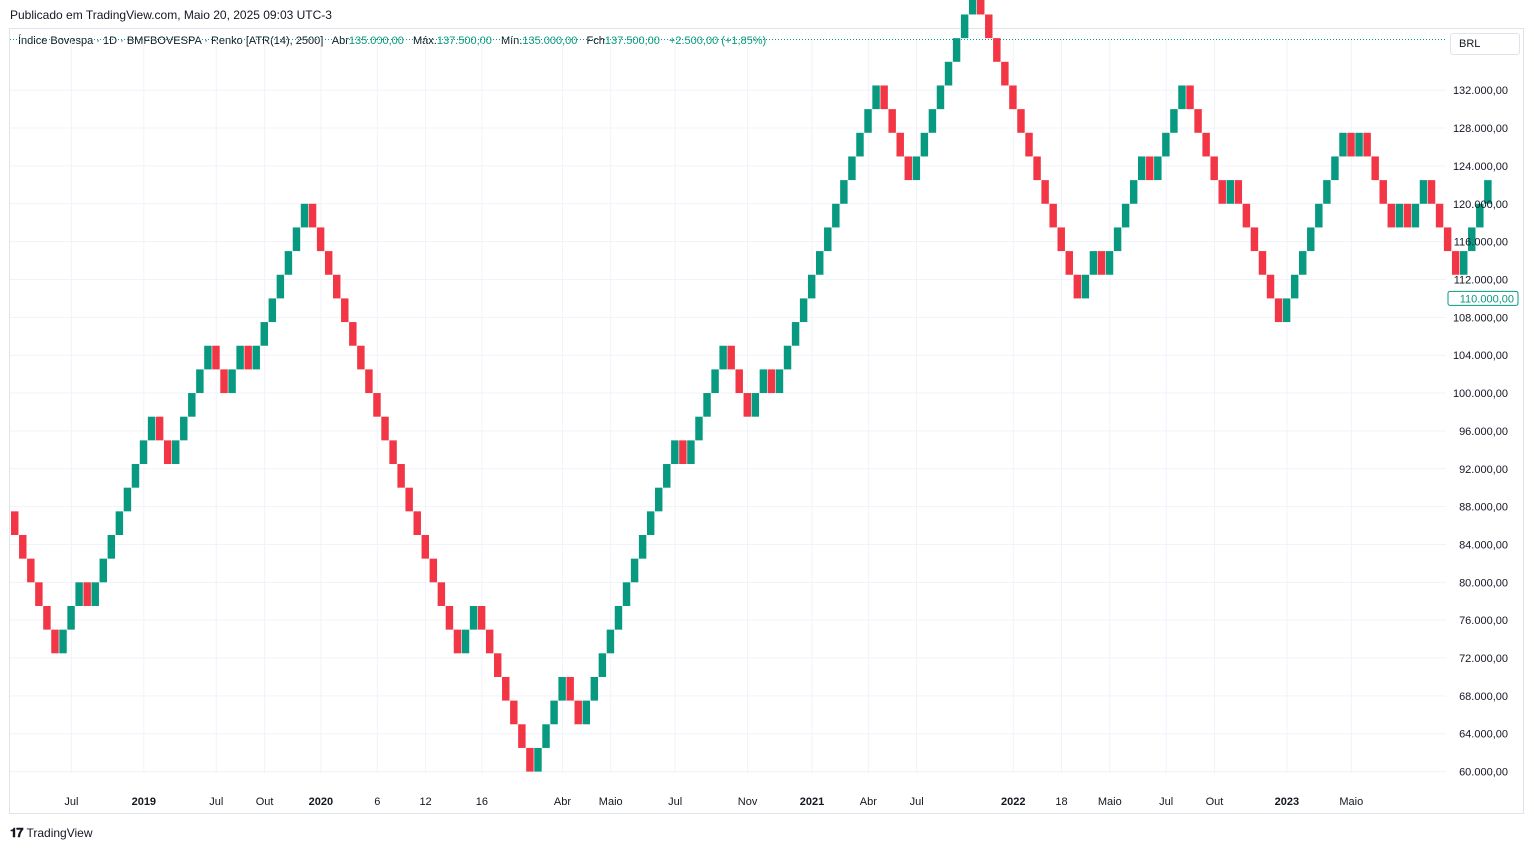 The width and height of the screenshot is (1534, 850). Describe the element at coordinates (144, 802) in the screenshot. I see `x-tick-label: 2019` at that location.